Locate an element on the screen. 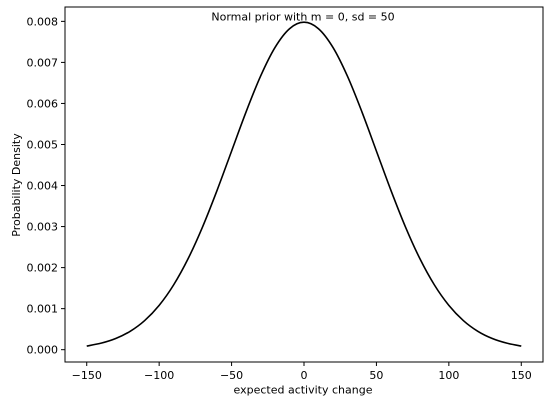 This screenshot has height=400, width=550. x-tick-label: 50 is located at coordinates (376, 375).